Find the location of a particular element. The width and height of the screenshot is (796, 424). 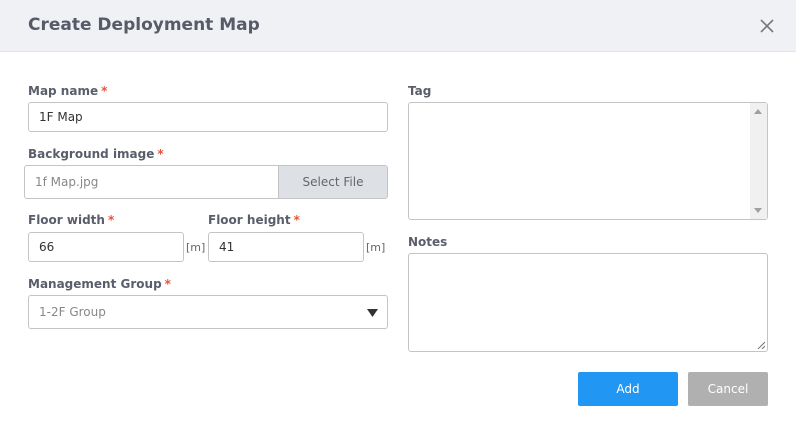

dialog-header: Create Deployment Map is located at coordinates (398, 26).